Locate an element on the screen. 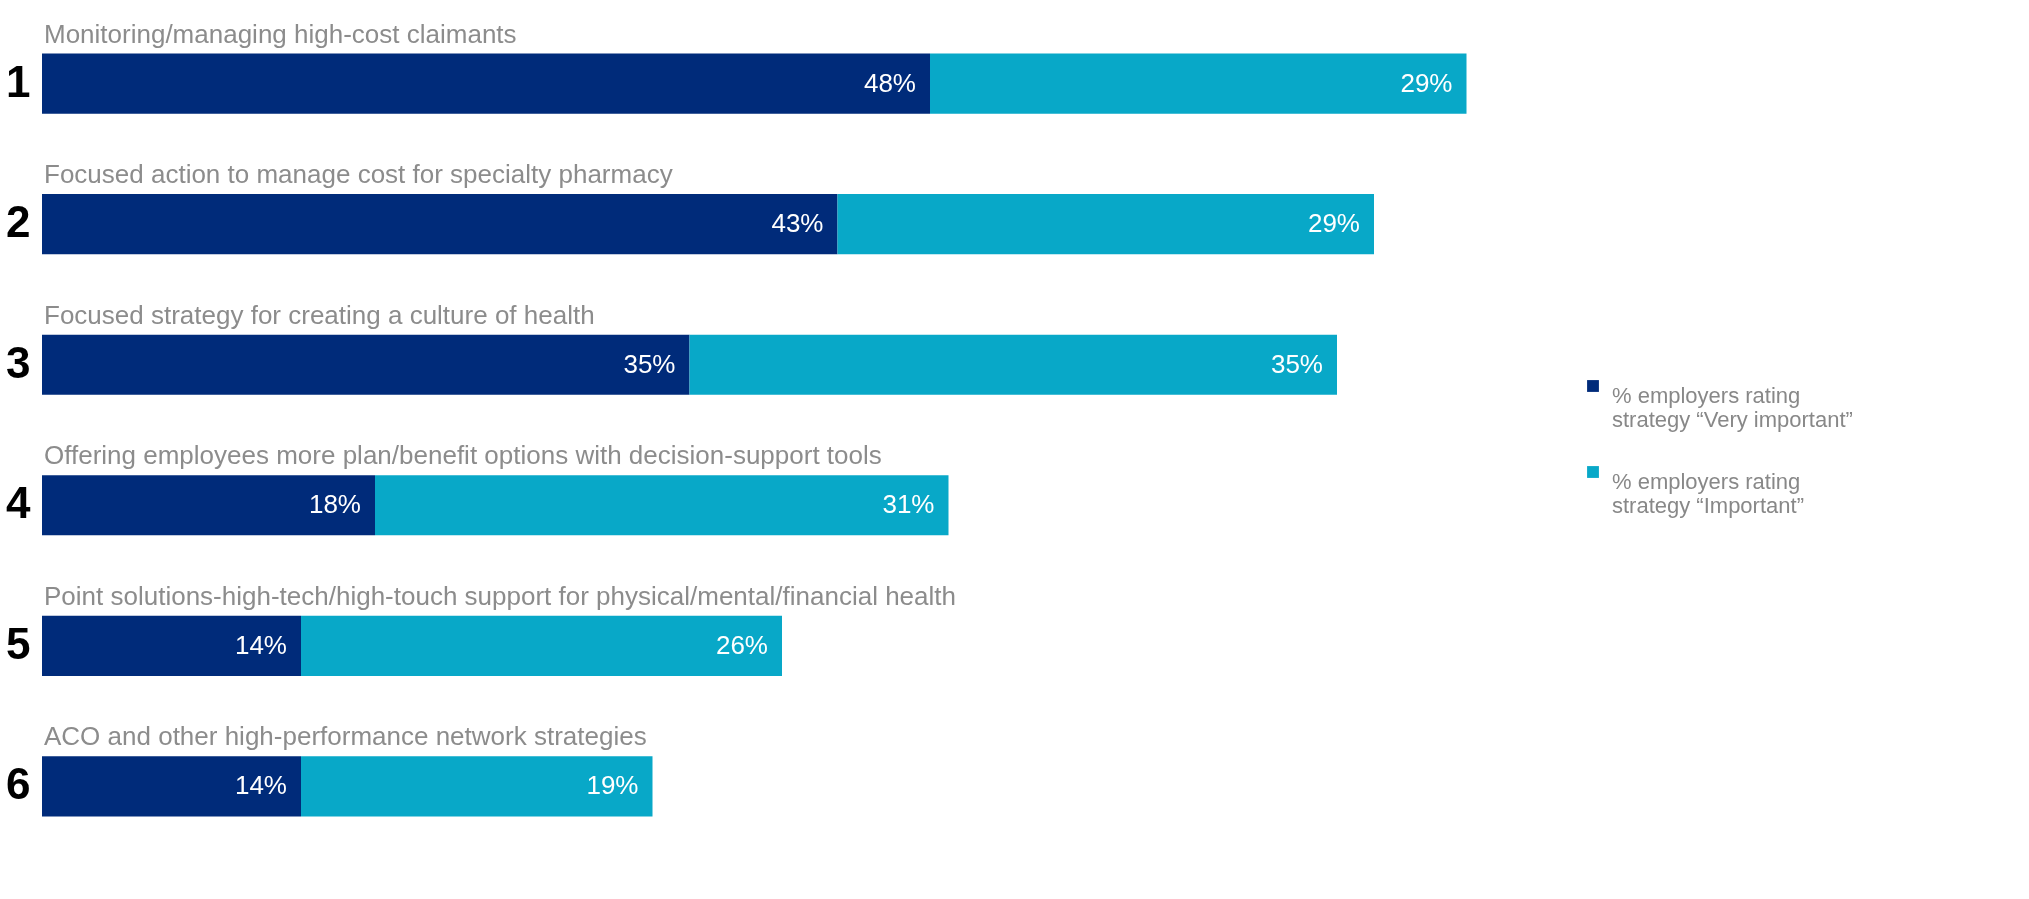  y-tick-label: 6 is located at coordinates (18, 784).